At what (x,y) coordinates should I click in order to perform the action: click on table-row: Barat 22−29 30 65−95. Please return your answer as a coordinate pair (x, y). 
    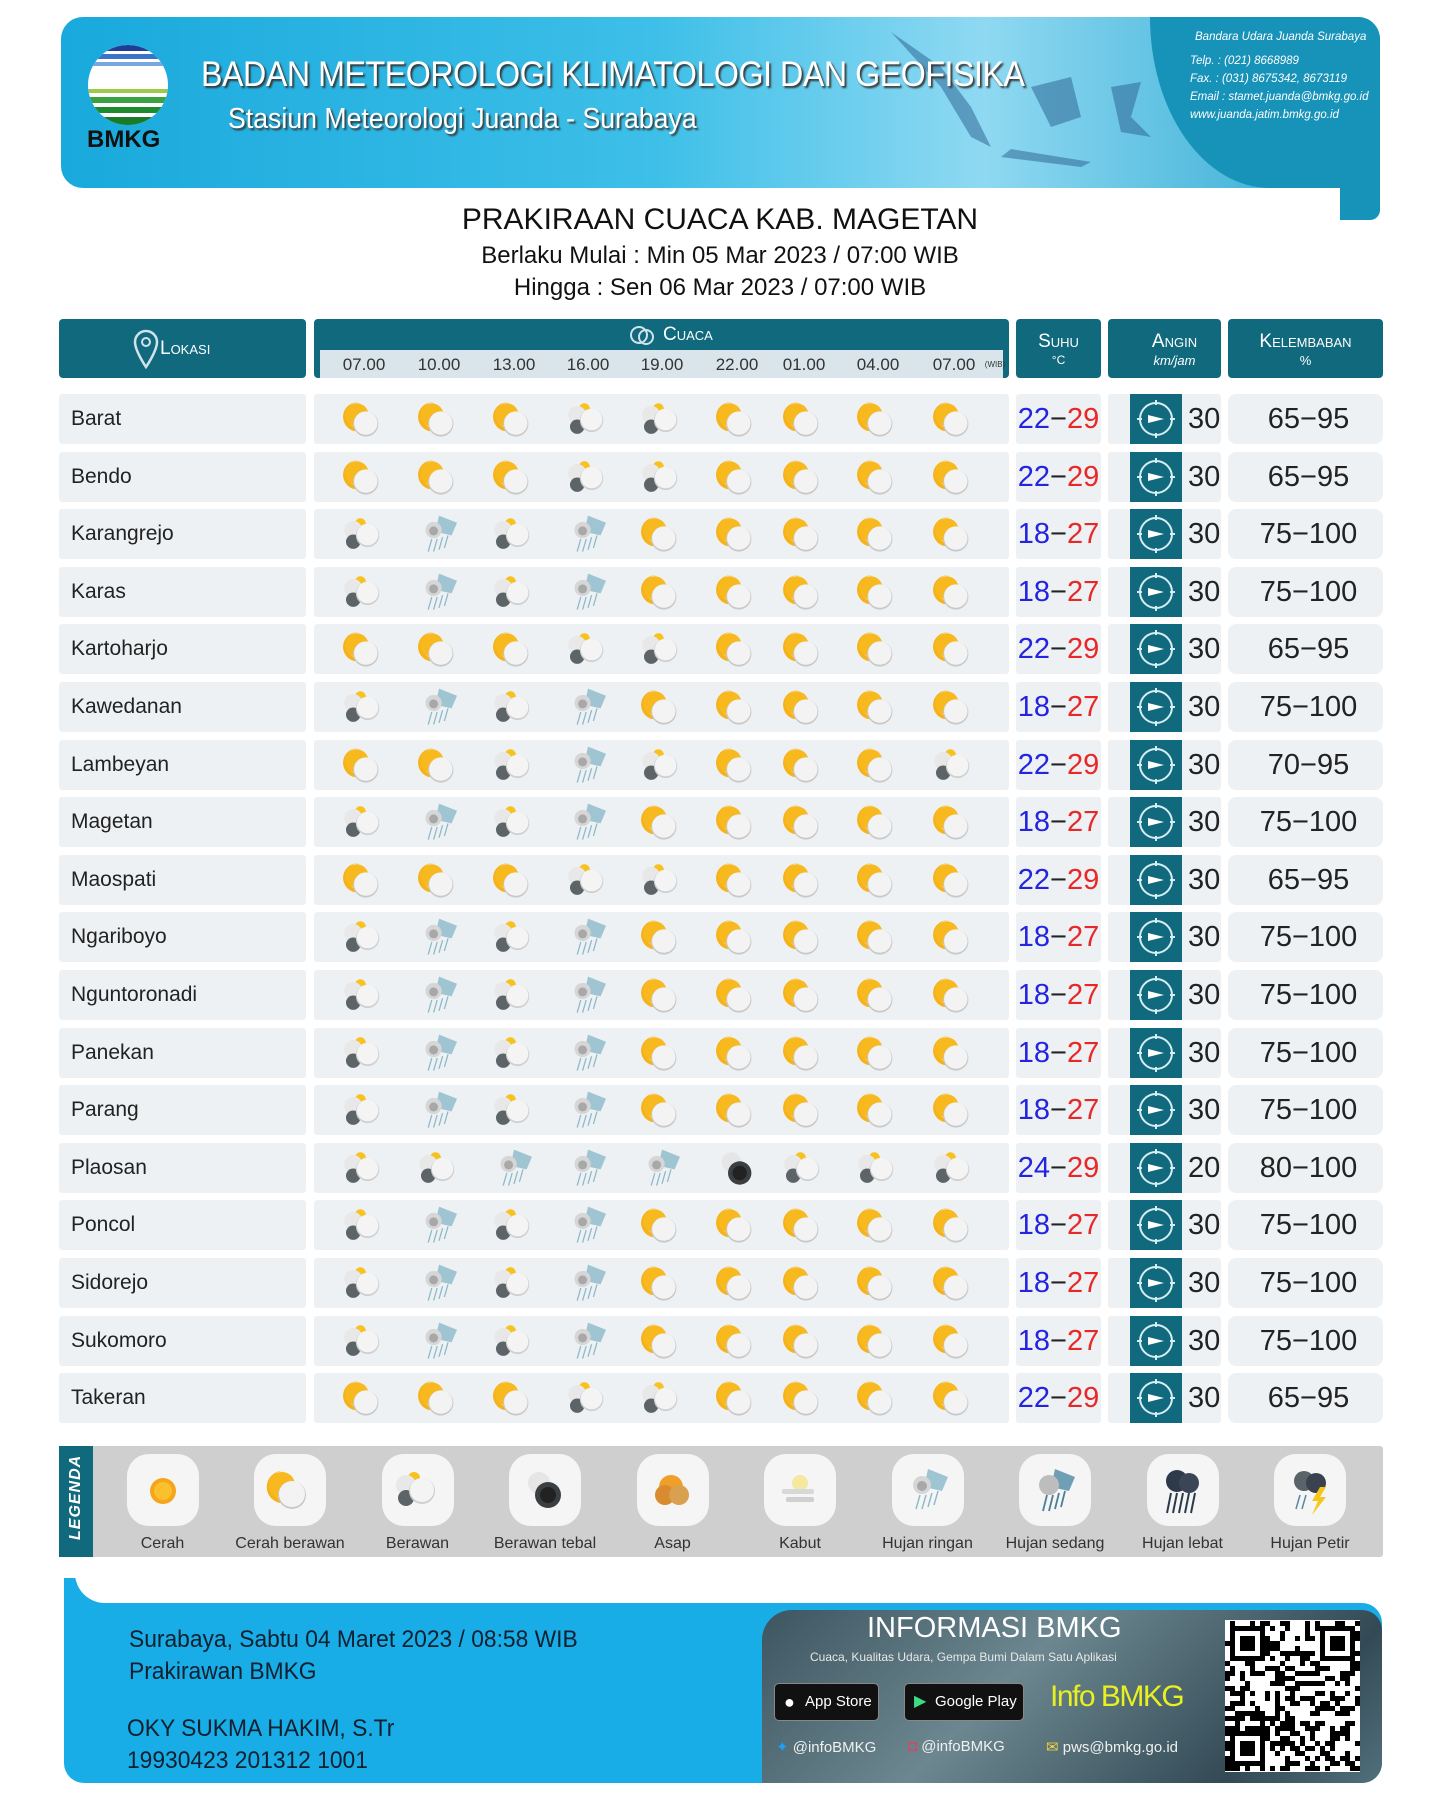
    Looking at the image, I should click on (720, 419).